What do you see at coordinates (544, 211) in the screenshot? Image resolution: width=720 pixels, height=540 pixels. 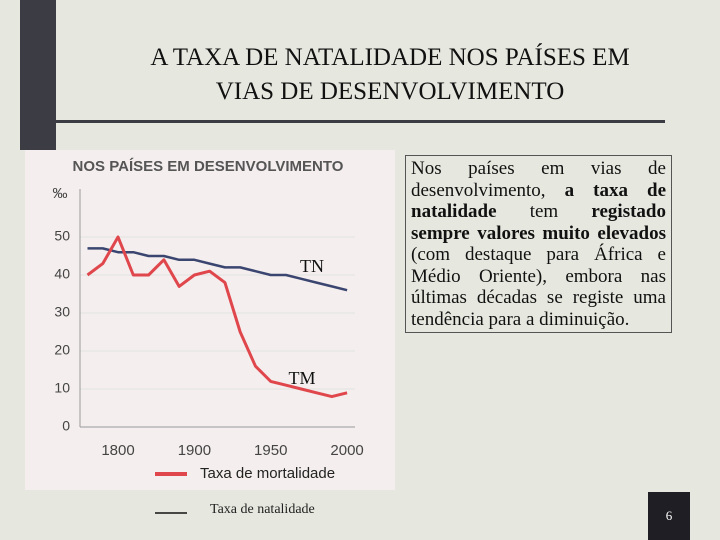 I see `text: tem` at bounding box center [544, 211].